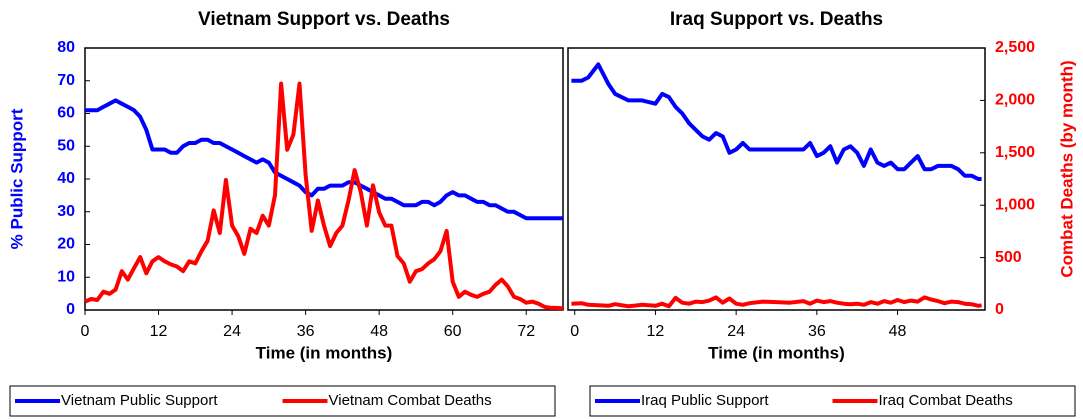 This screenshot has width=1083, height=419. Describe the element at coordinates (410, 400) in the screenshot. I see `legend-label: Vietnam Combat Deaths` at that location.